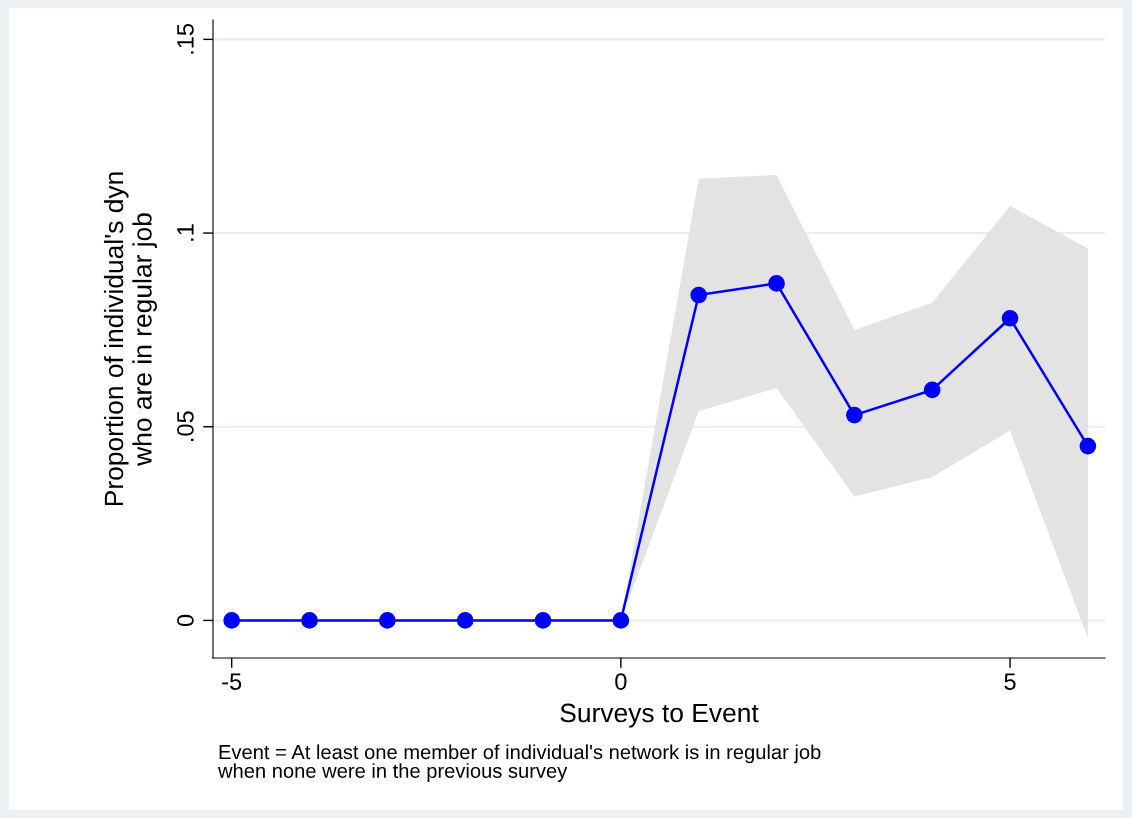 Image resolution: width=1132 pixels, height=818 pixels. What do you see at coordinates (659, 715) in the screenshot?
I see `x-axis-title: Surveys to Event` at bounding box center [659, 715].